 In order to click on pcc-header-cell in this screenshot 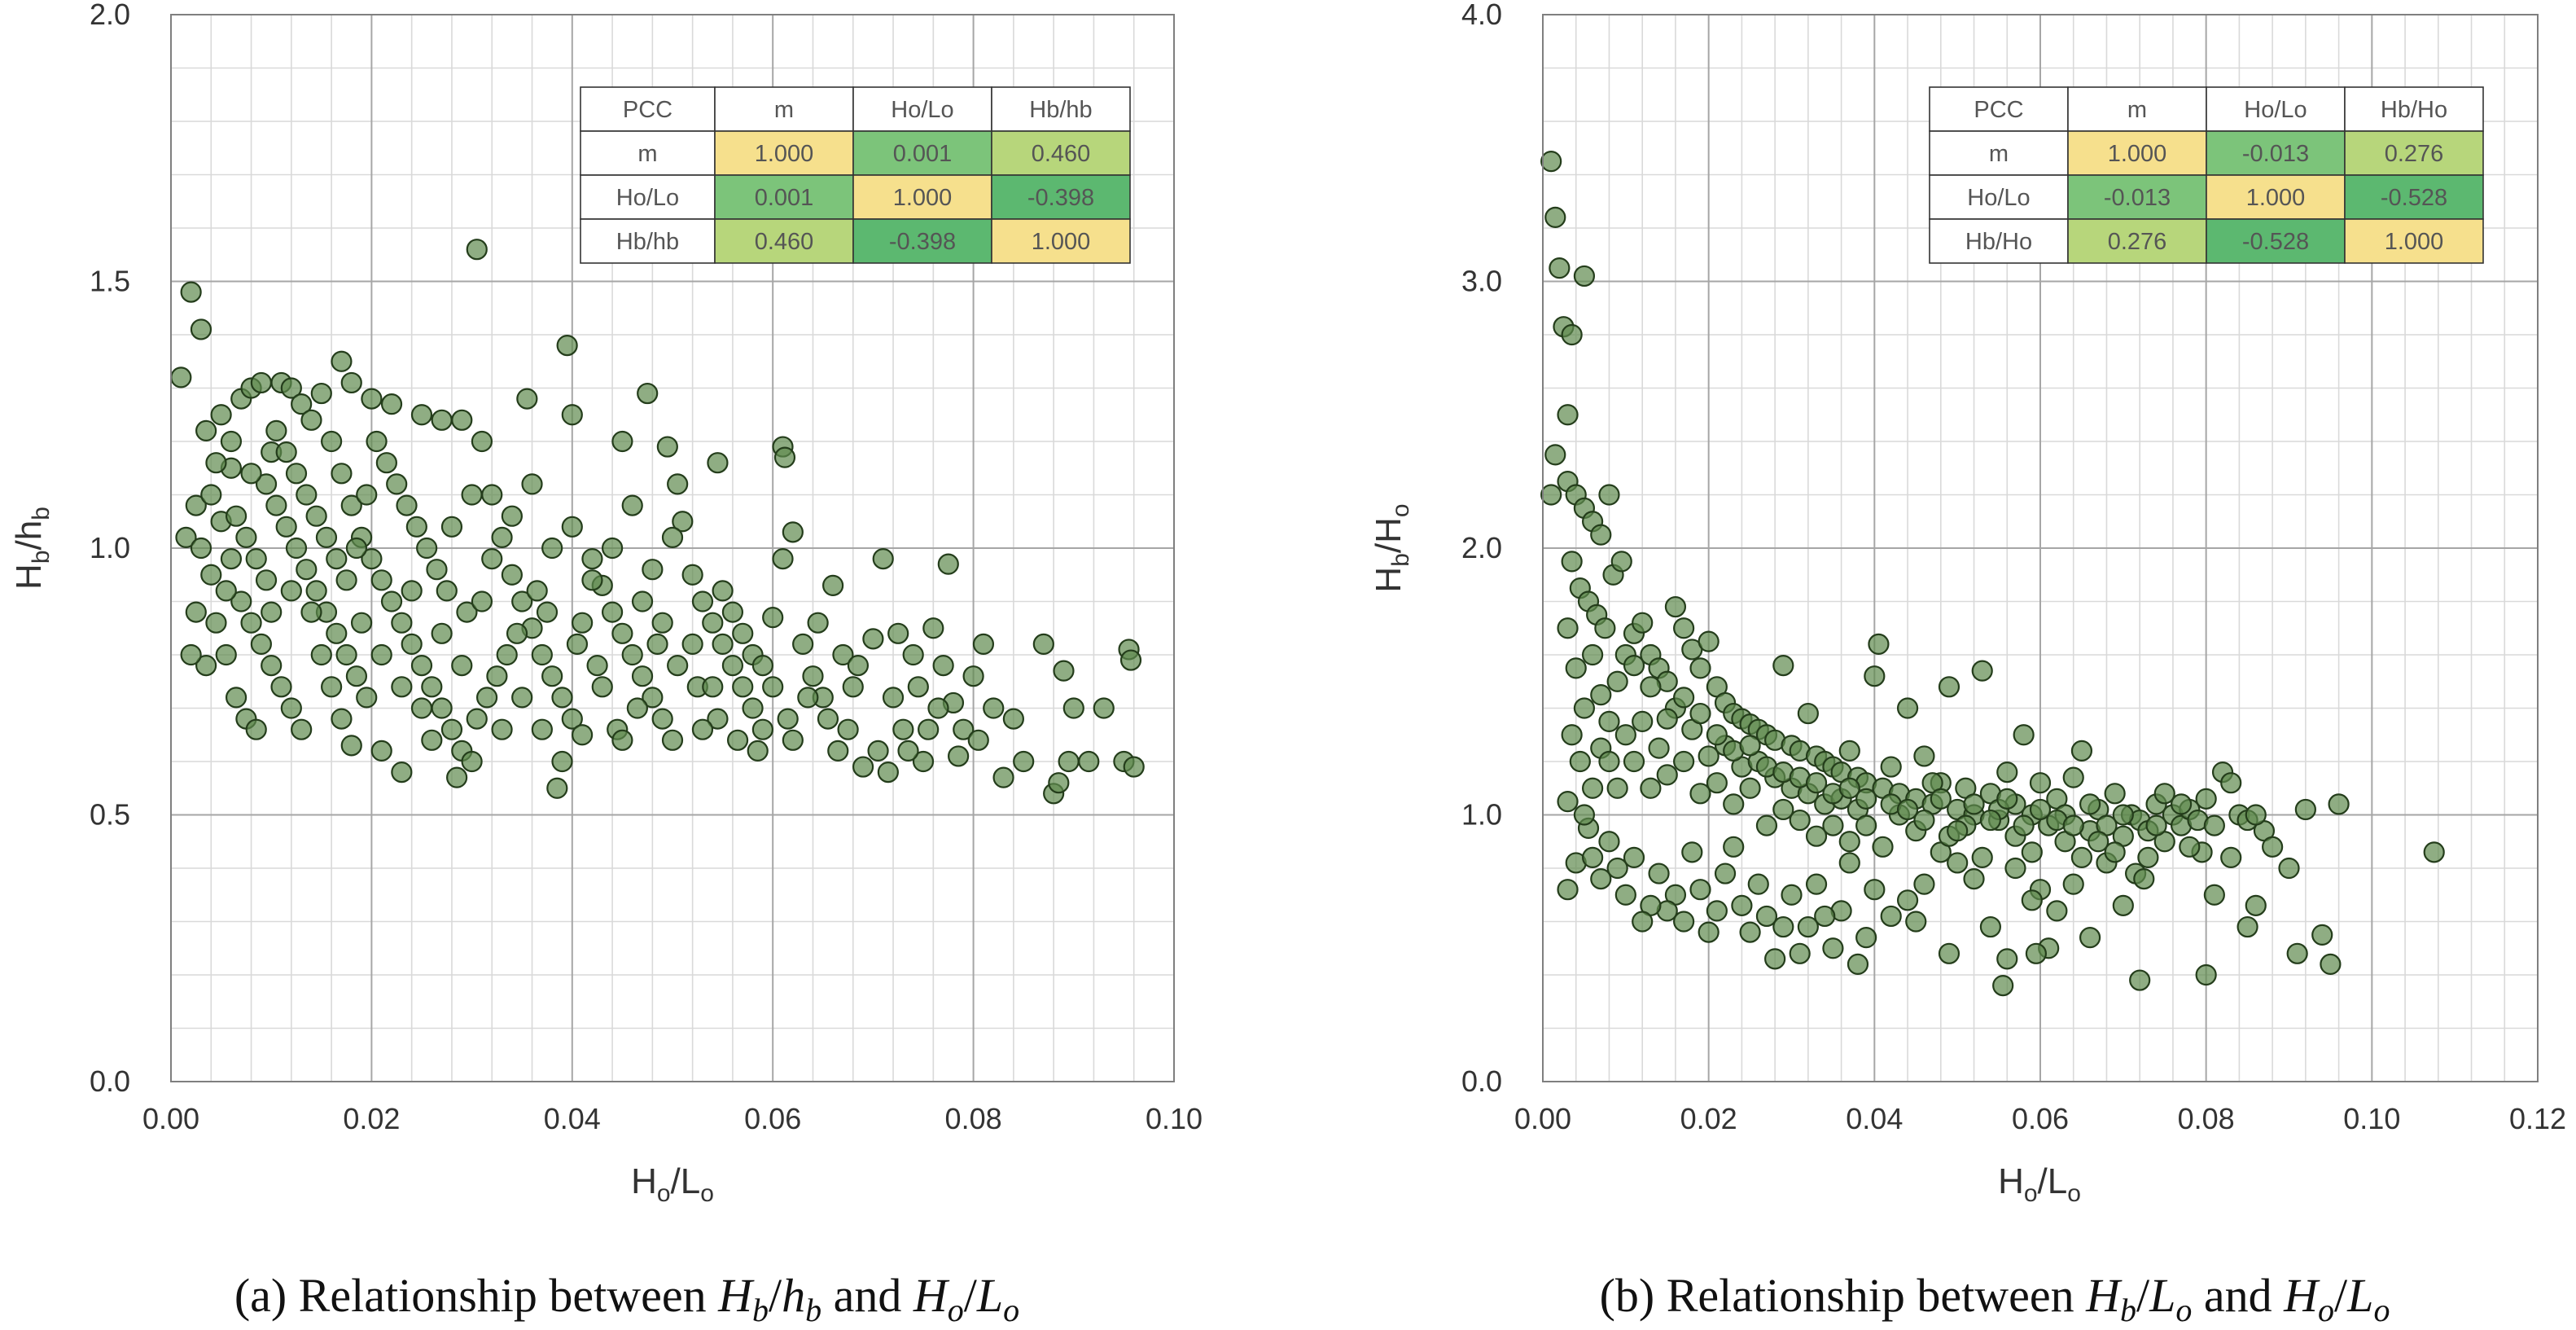, I will do `click(2276, 109)`.